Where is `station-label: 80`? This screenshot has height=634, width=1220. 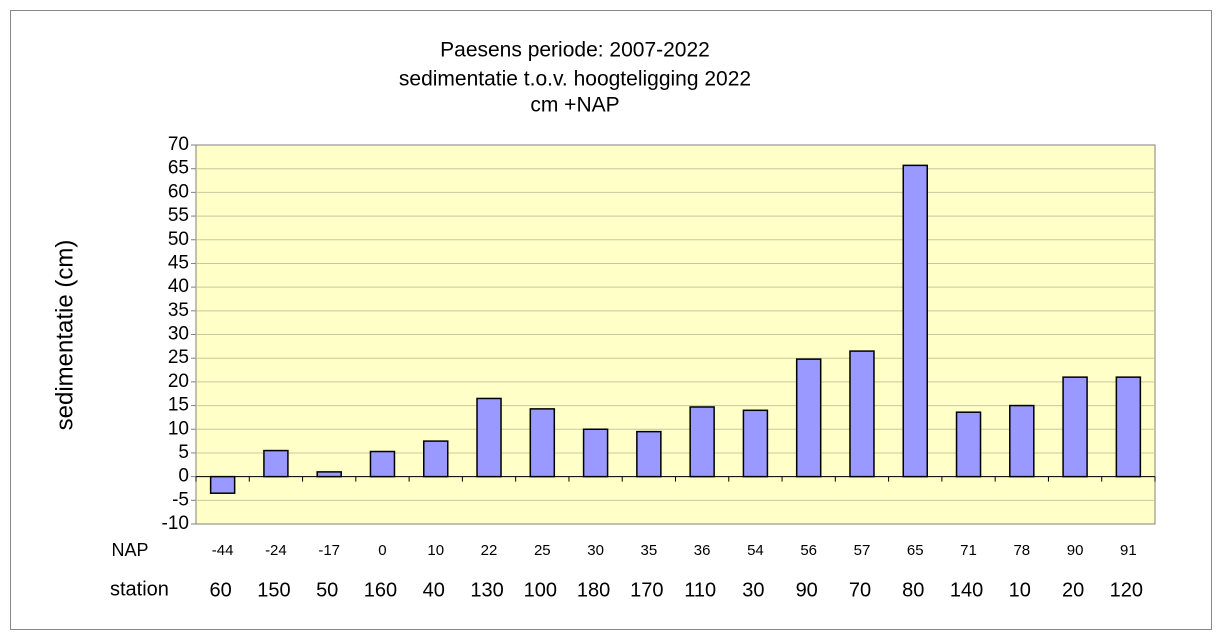 station-label: 80 is located at coordinates (913, 590).